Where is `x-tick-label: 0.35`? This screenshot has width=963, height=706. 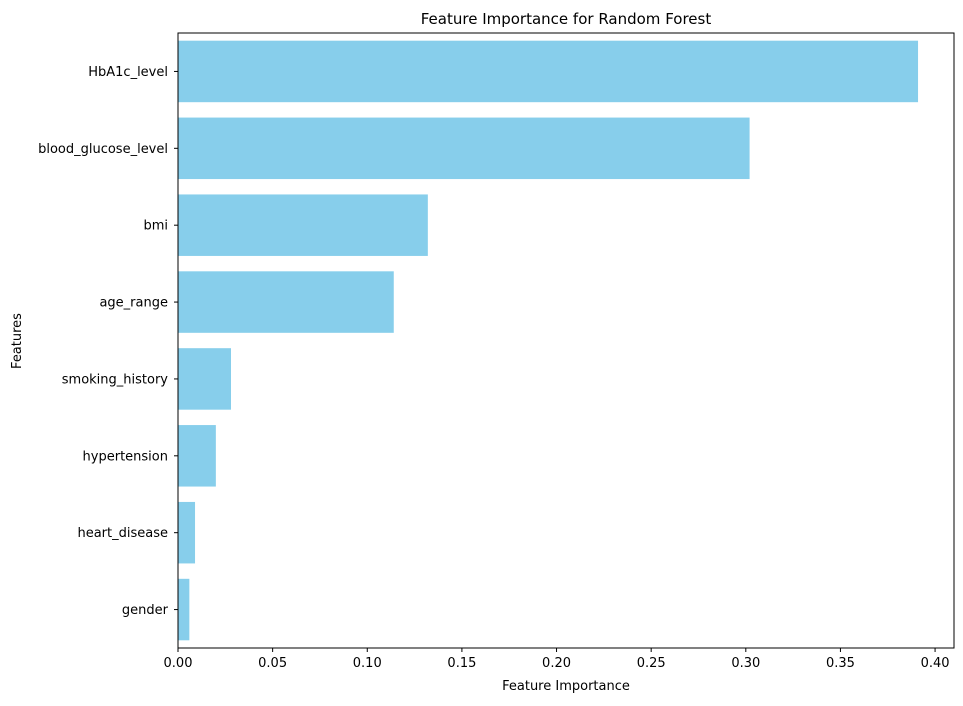
x-tick-label: 0.35 is located at coordinates (840, 663).